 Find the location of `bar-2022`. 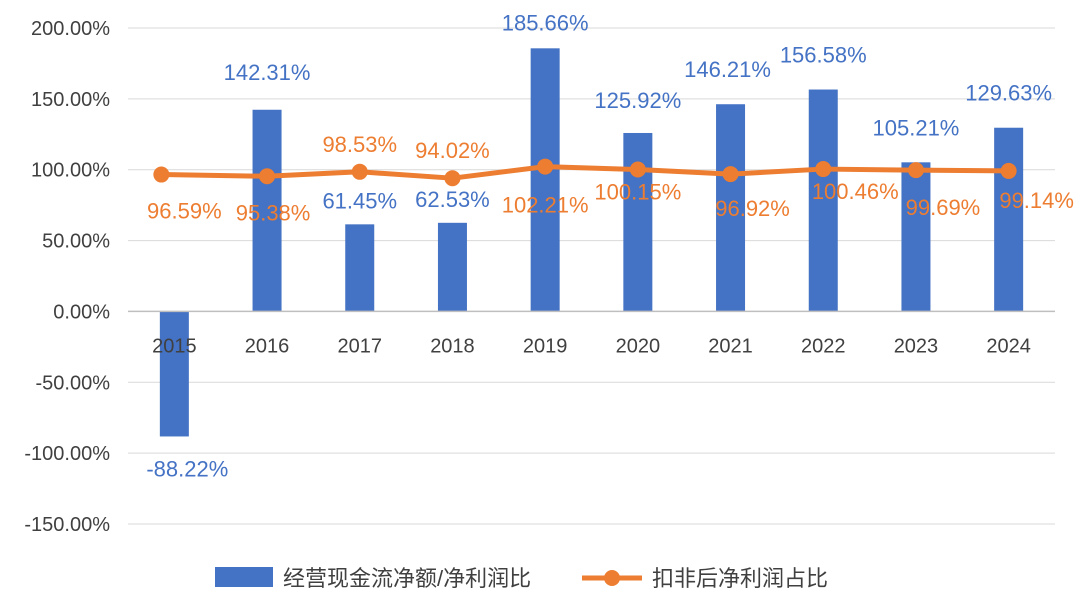

bar-2022 is located at coordinates (823, 200).